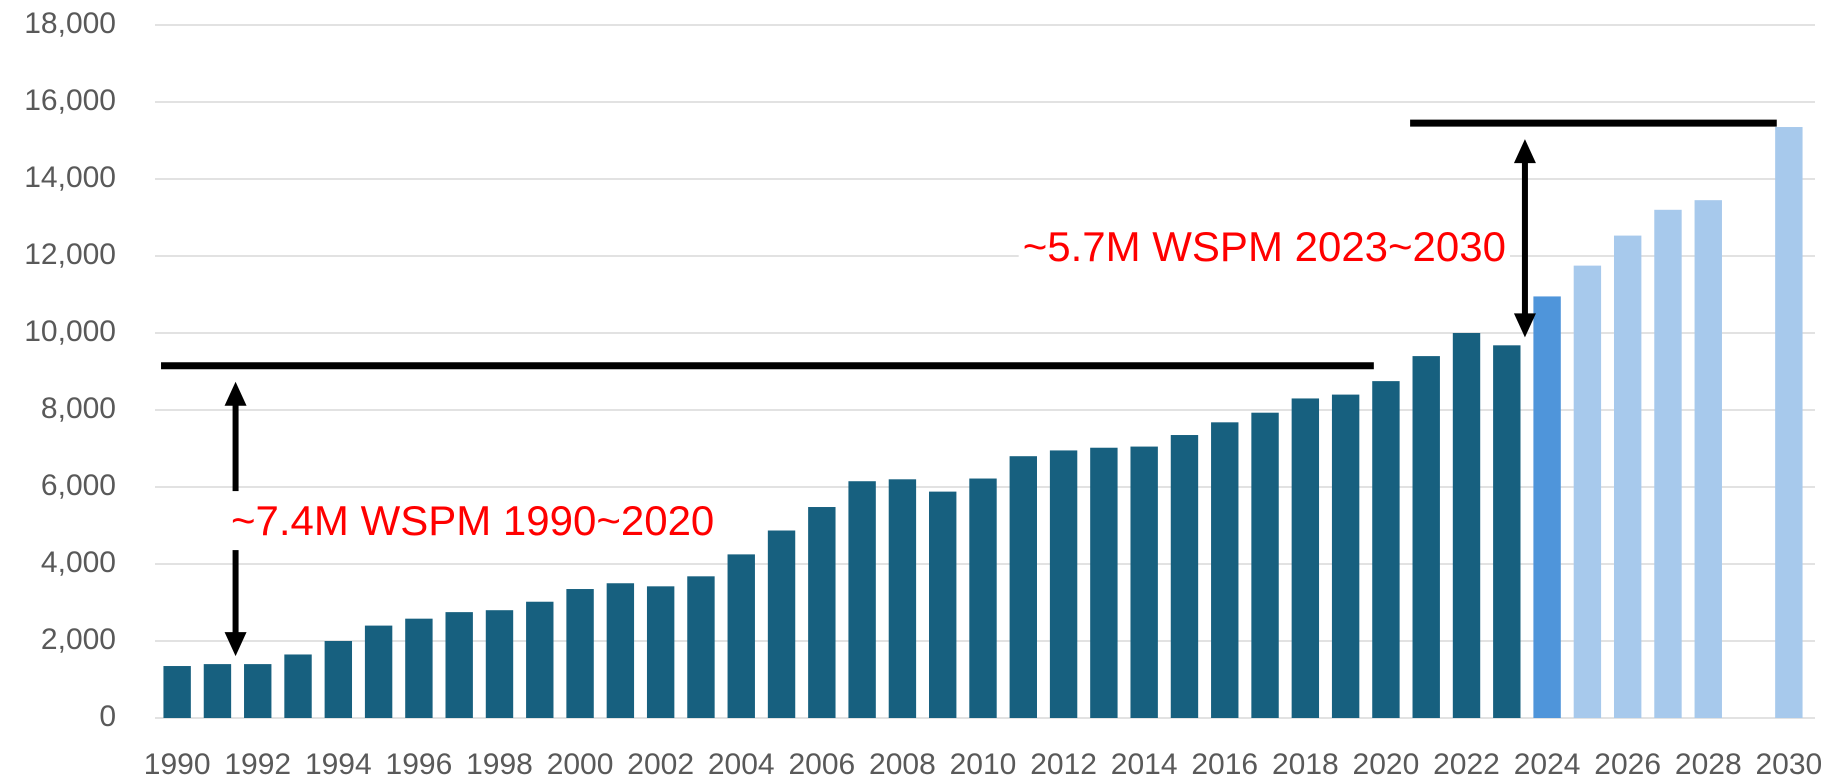 The image size is (1832, 782). Describe the element at coordinates (1708, 764) in the screenshot. I see `x-tick-label: 2028` at that location.